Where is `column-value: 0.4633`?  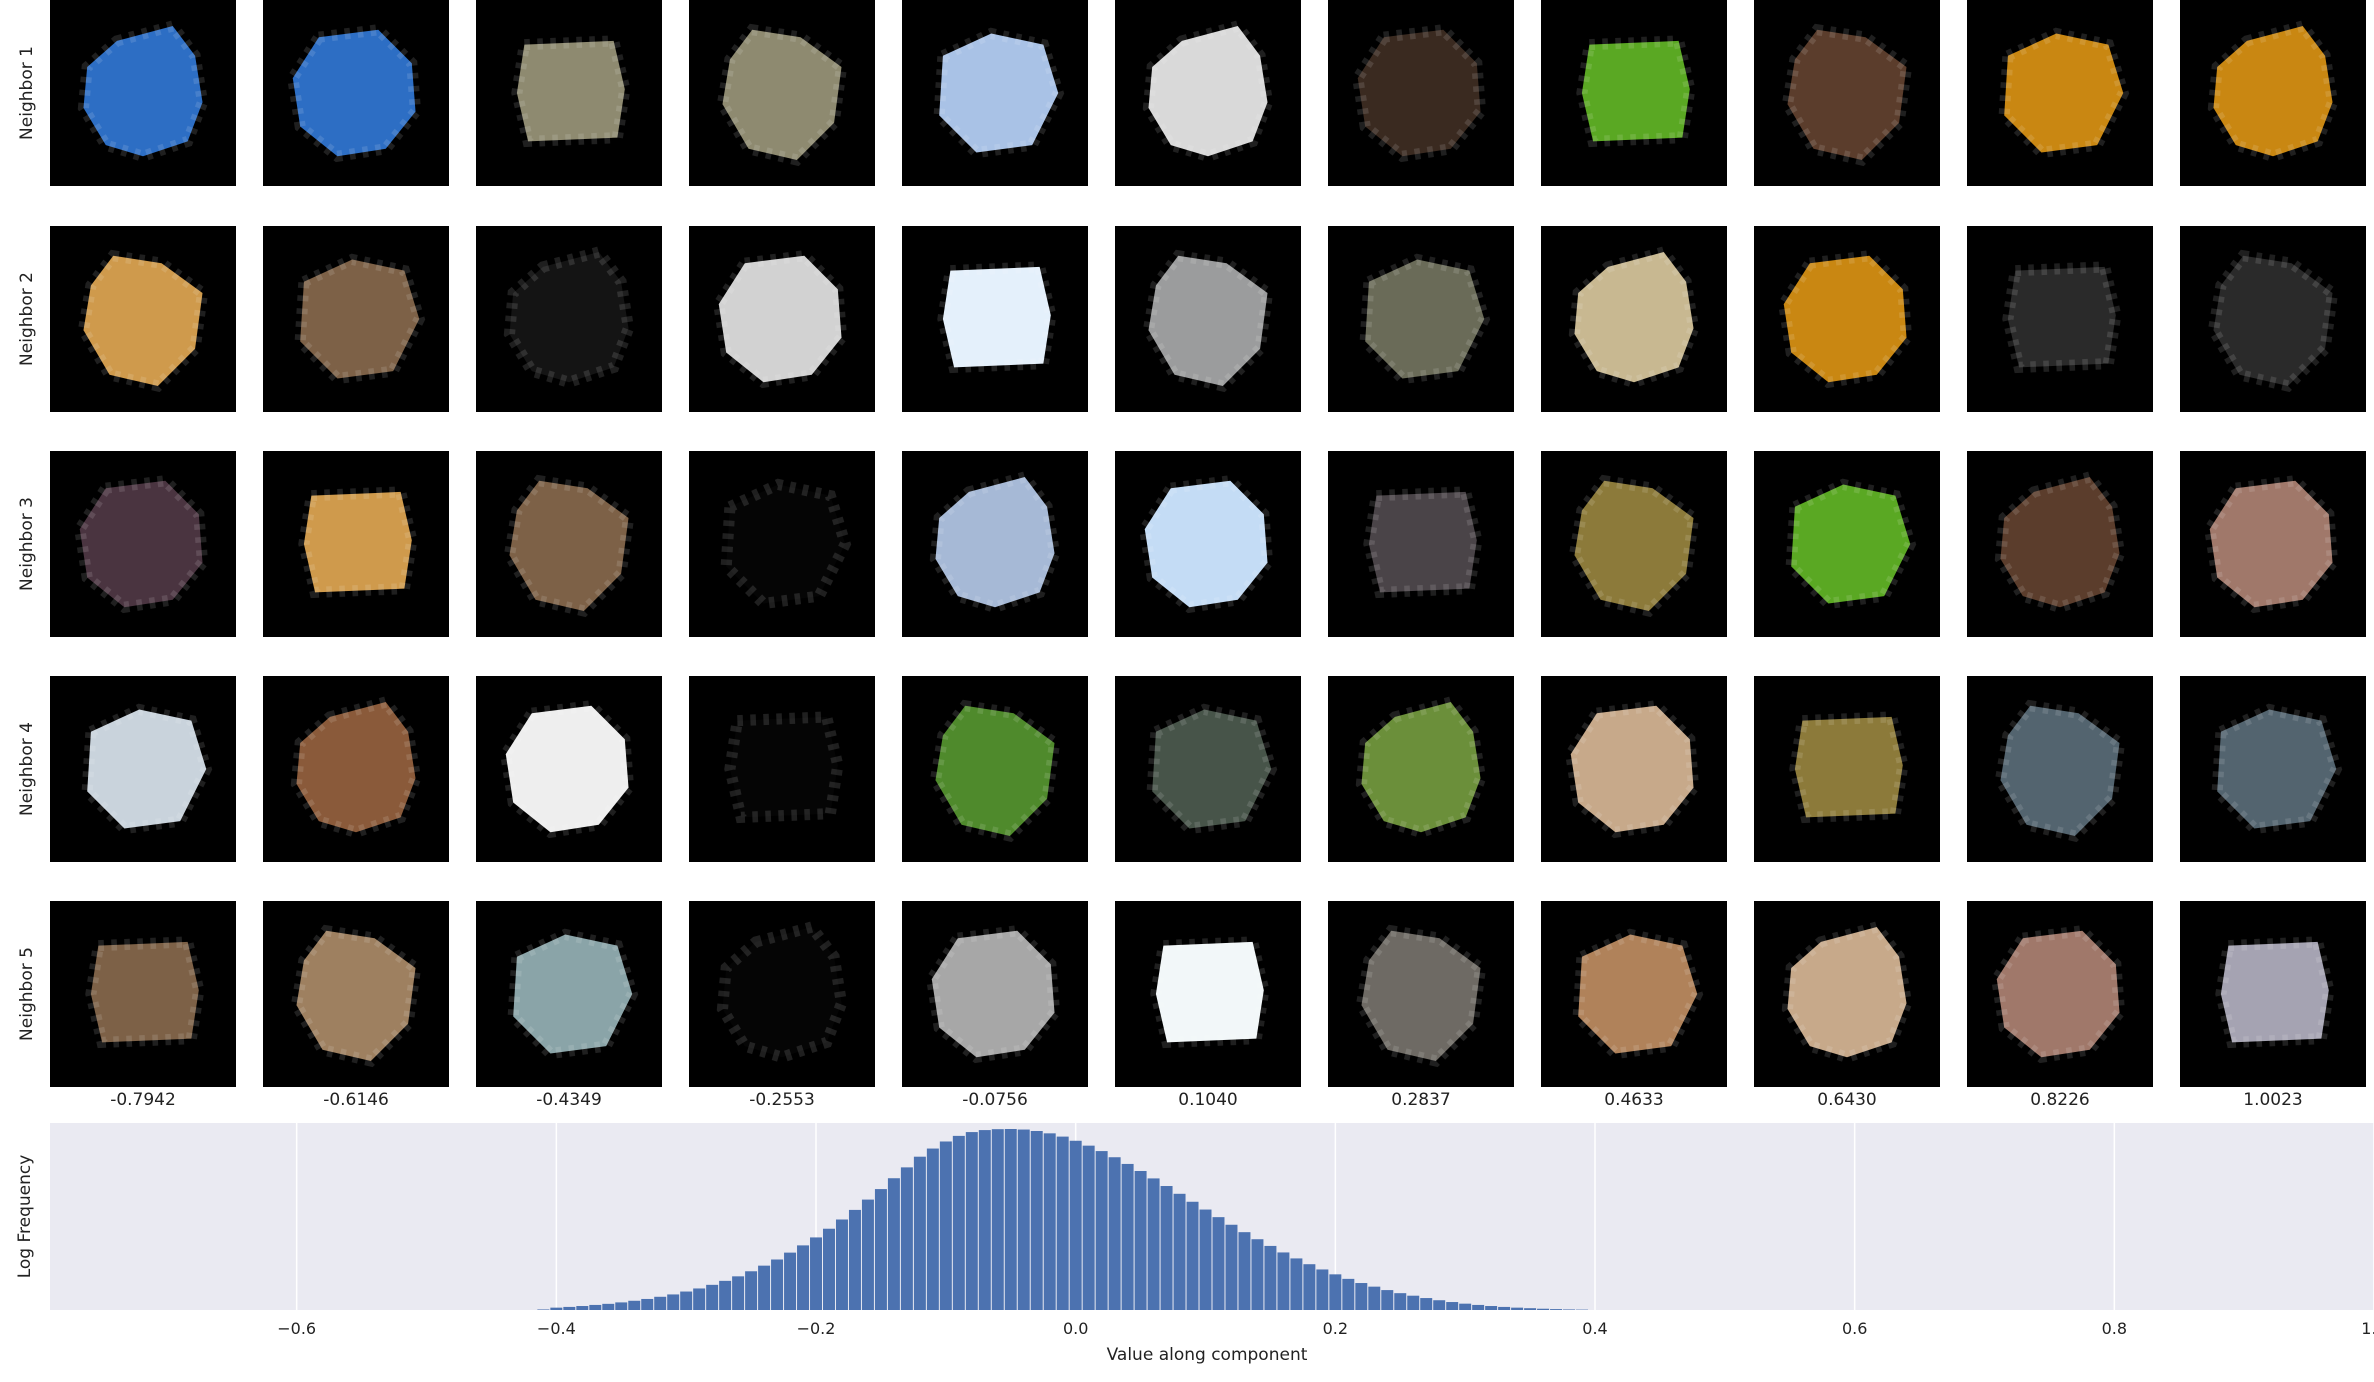 column-value: 0.4633 is located at coordinates (1634, 1100).